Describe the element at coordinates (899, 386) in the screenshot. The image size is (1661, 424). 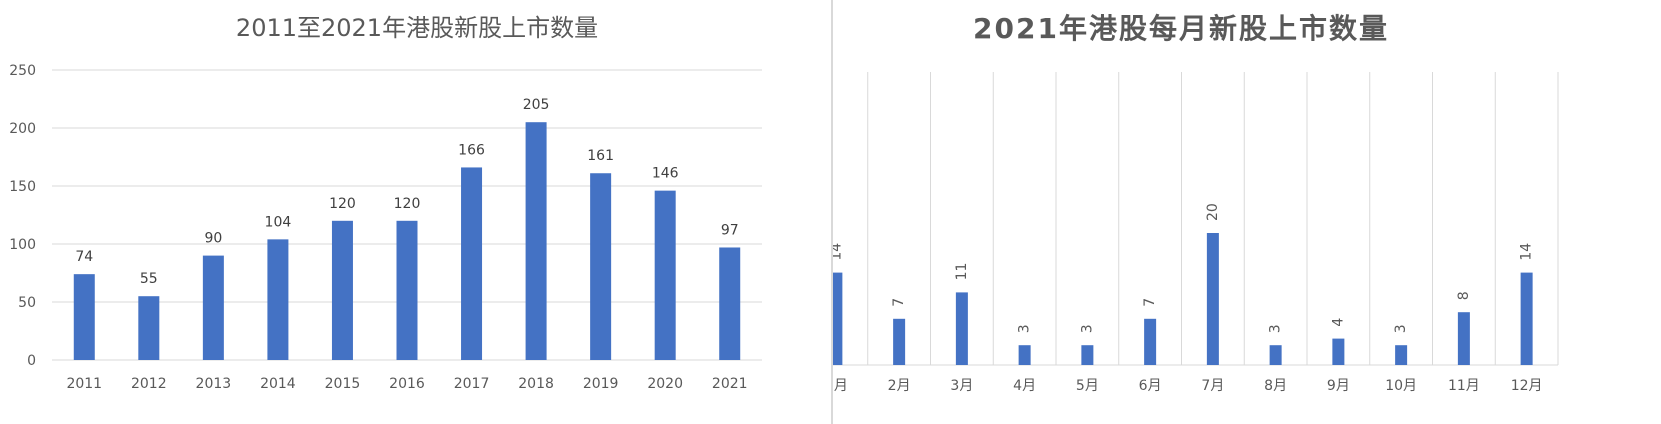
I see `x-tick-label: 2月` at that location.